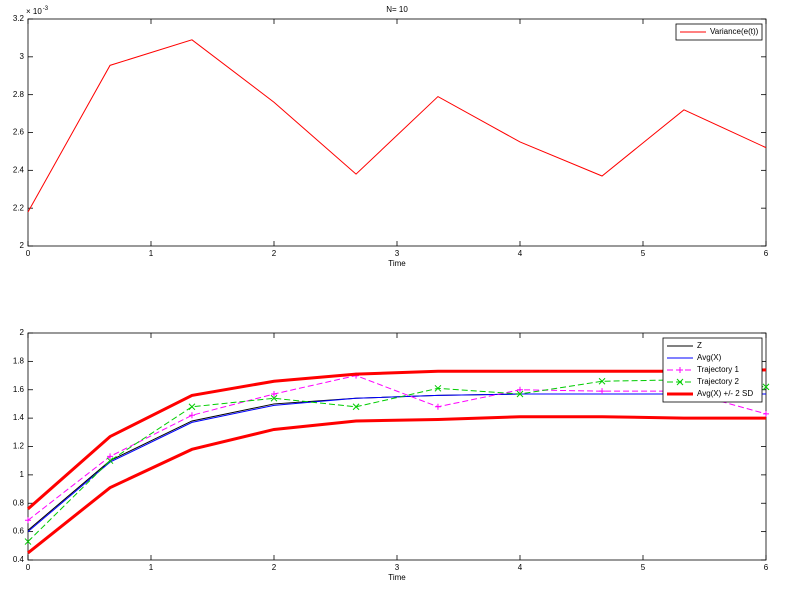 The image size is (801, 597). What do you see at coordinates (19, 169) in the screenshot?
I see `y-tick-label: 2.4` at bounding box center [19, 169].